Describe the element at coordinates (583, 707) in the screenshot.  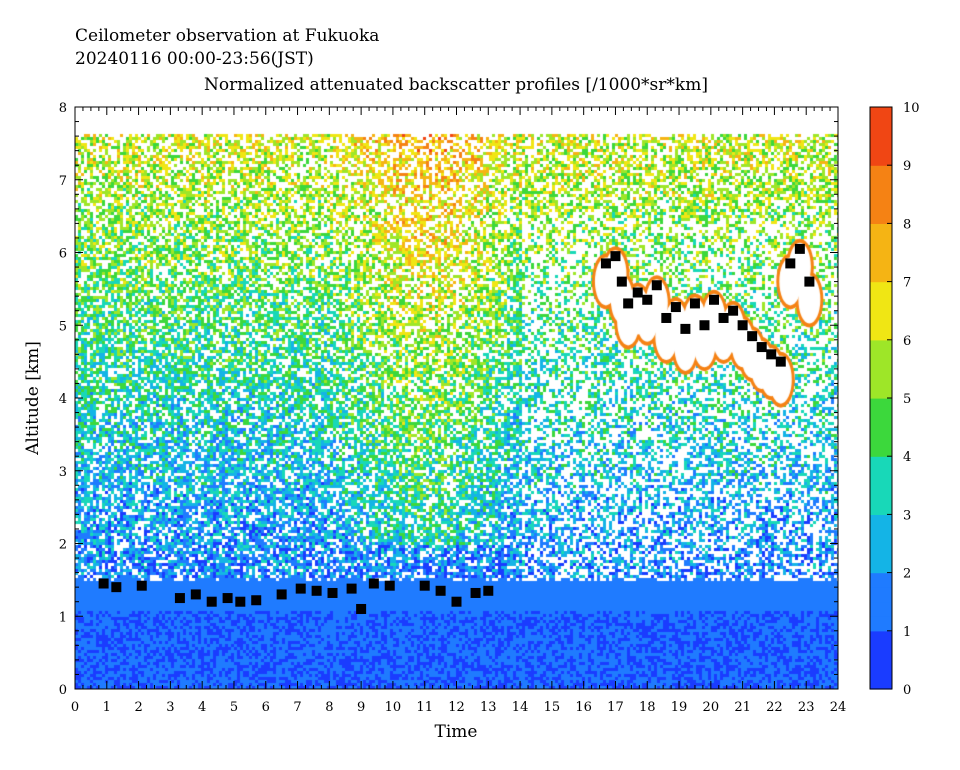
I see `x-tick-label-16: 16` at that location.